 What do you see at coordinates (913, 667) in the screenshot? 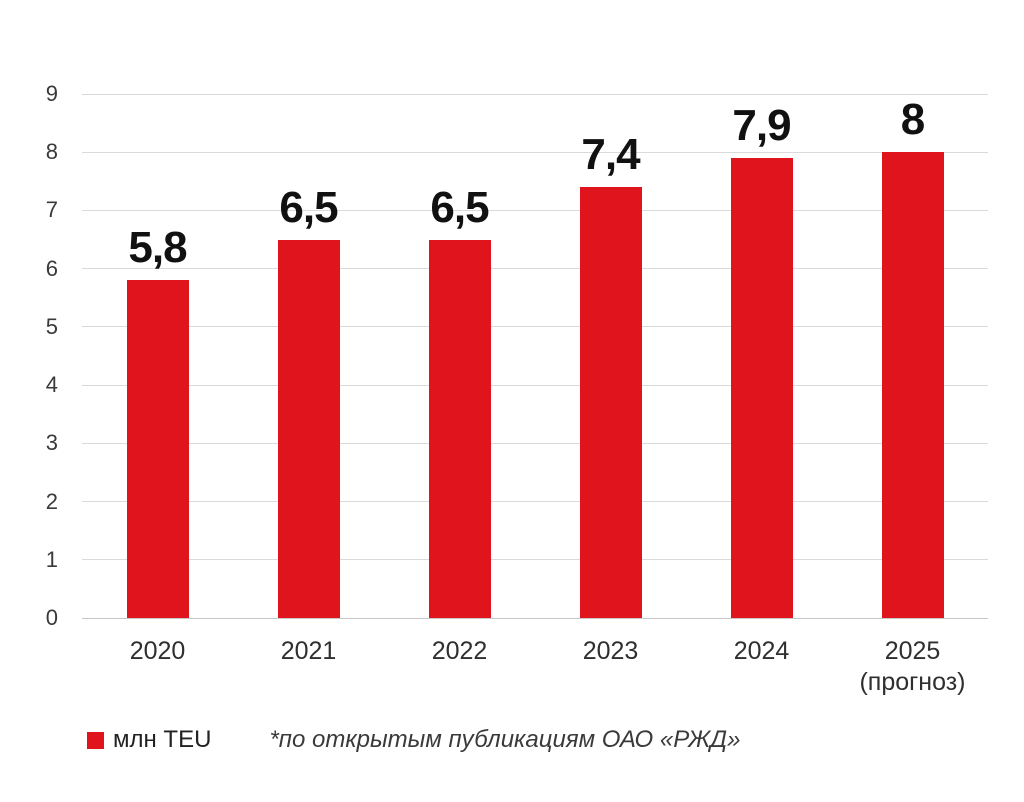
I see `x-axis-label-slot-2025: 2025 (прогноз)` at bounding box center [913, 667].